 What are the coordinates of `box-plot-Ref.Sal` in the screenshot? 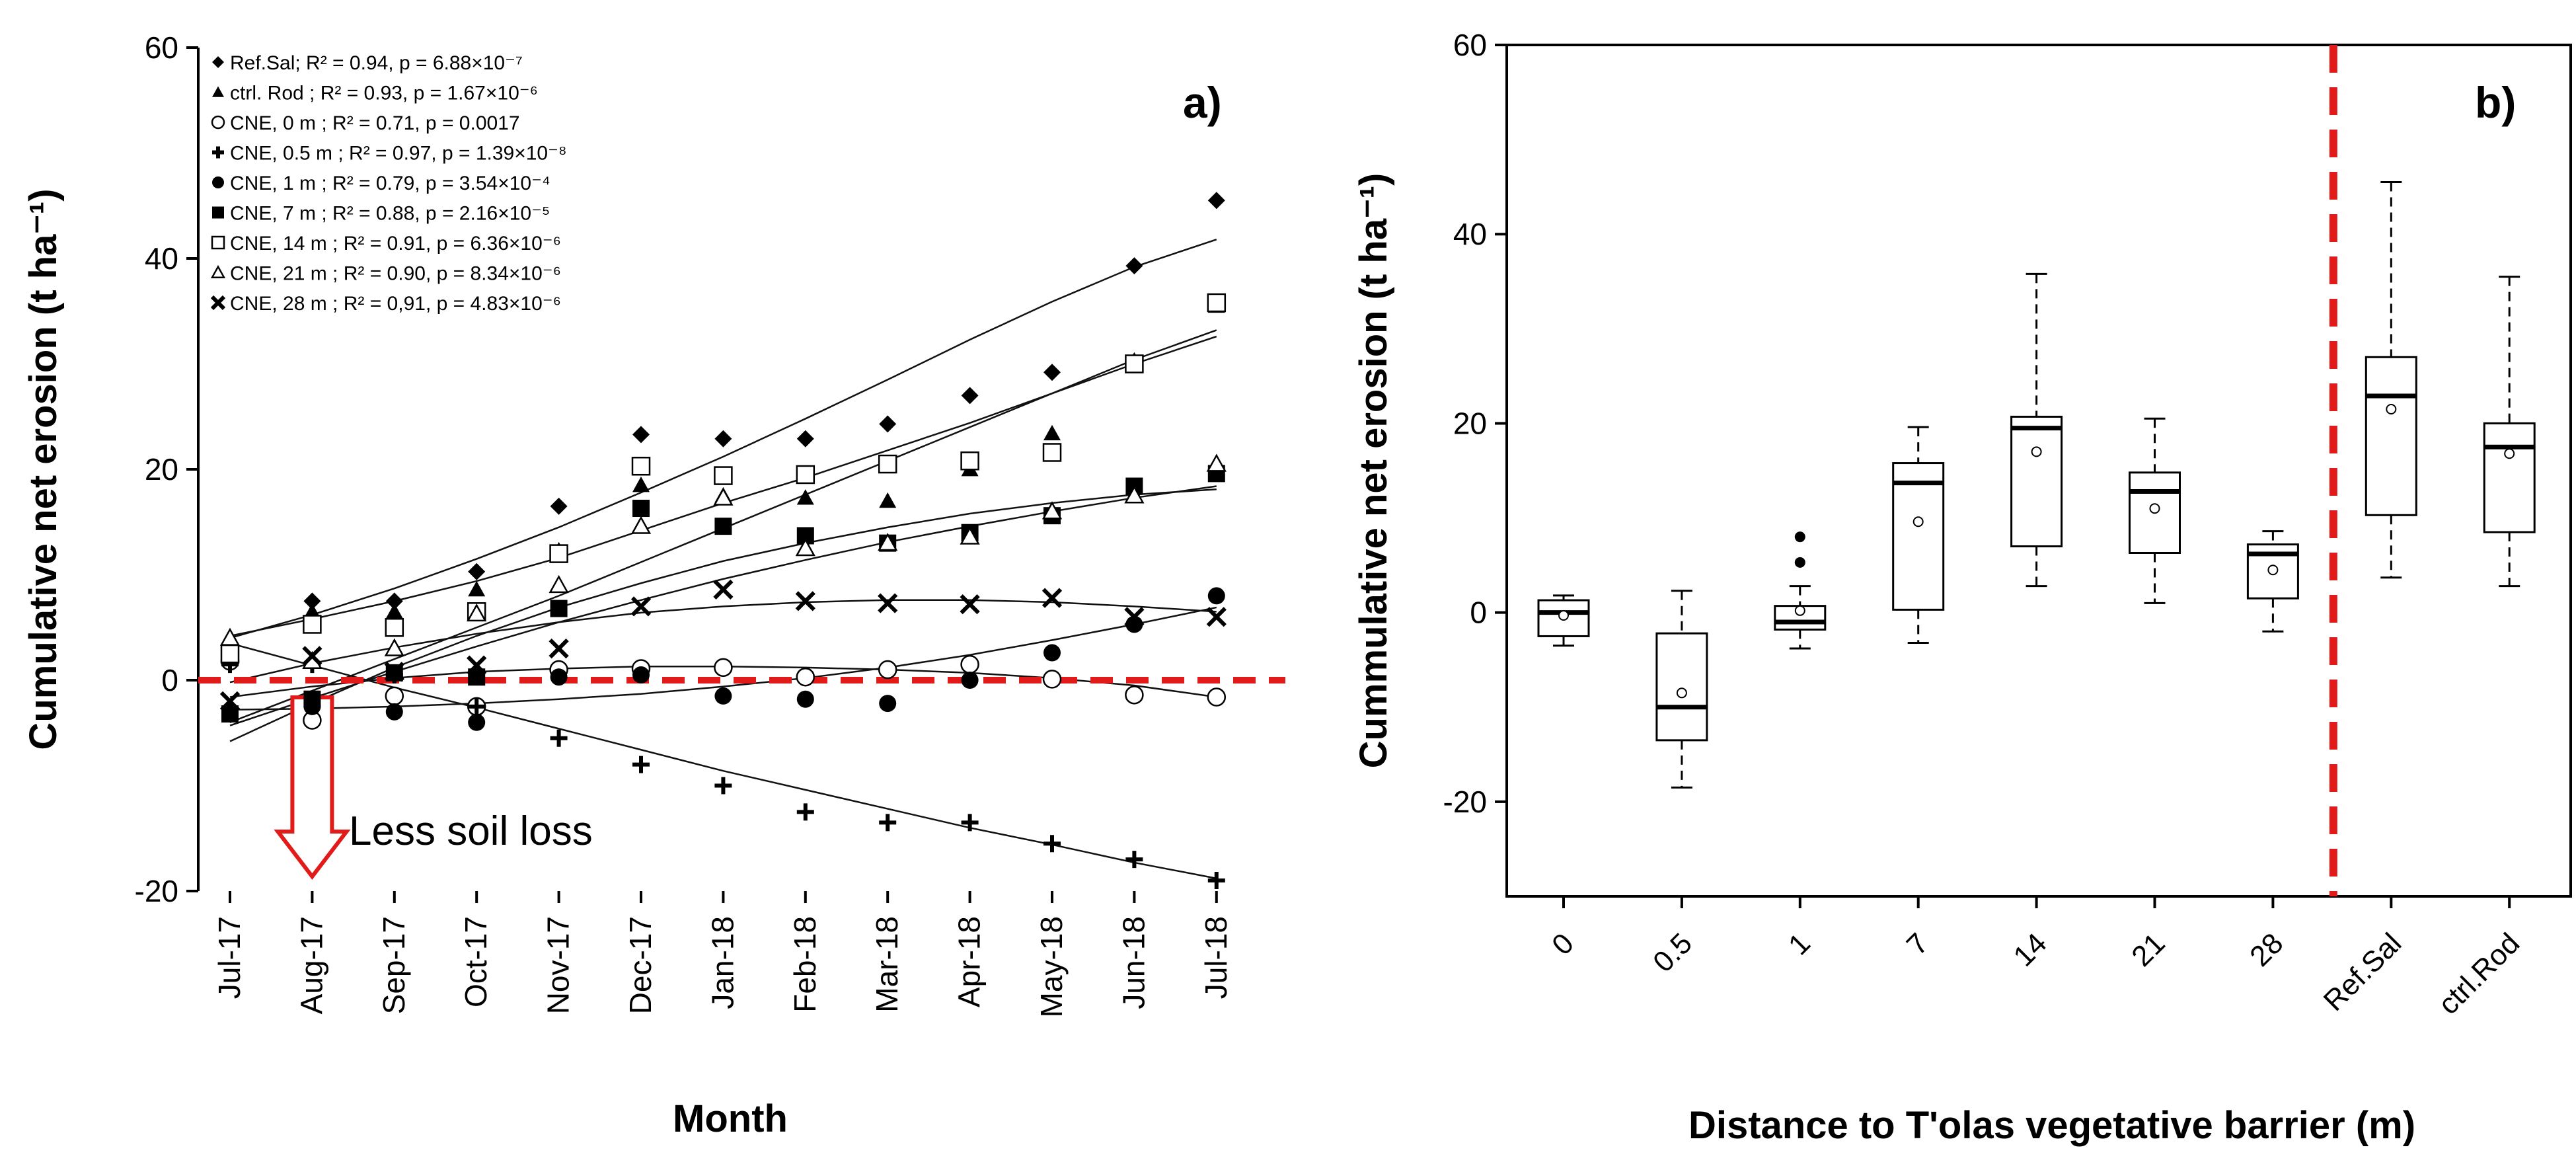 It's located at (2391, 380).